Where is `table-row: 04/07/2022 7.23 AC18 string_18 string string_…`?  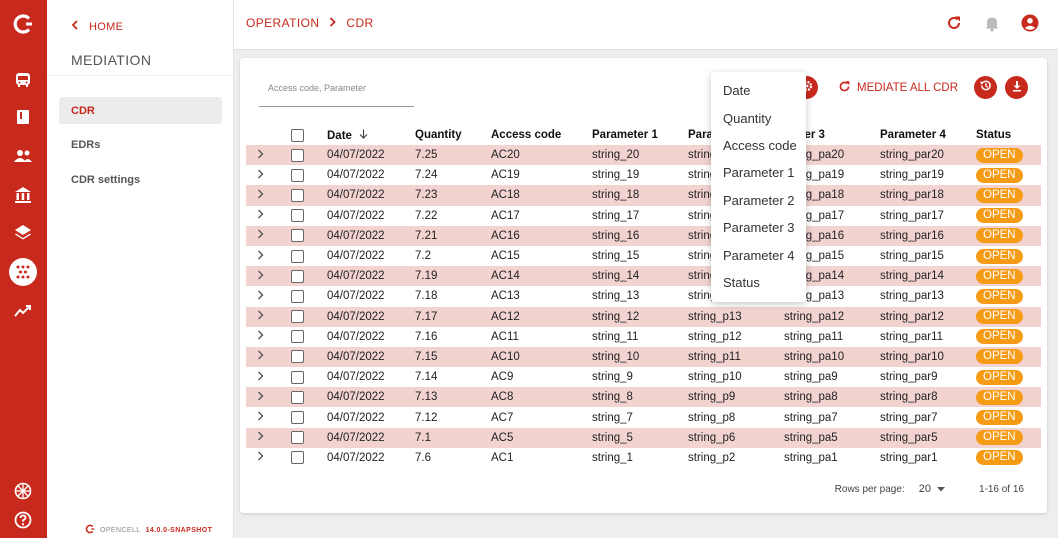
table-row: 04/07/2022 7.23 AC18 string_18 string string_… is located at coordinates (643, 195).